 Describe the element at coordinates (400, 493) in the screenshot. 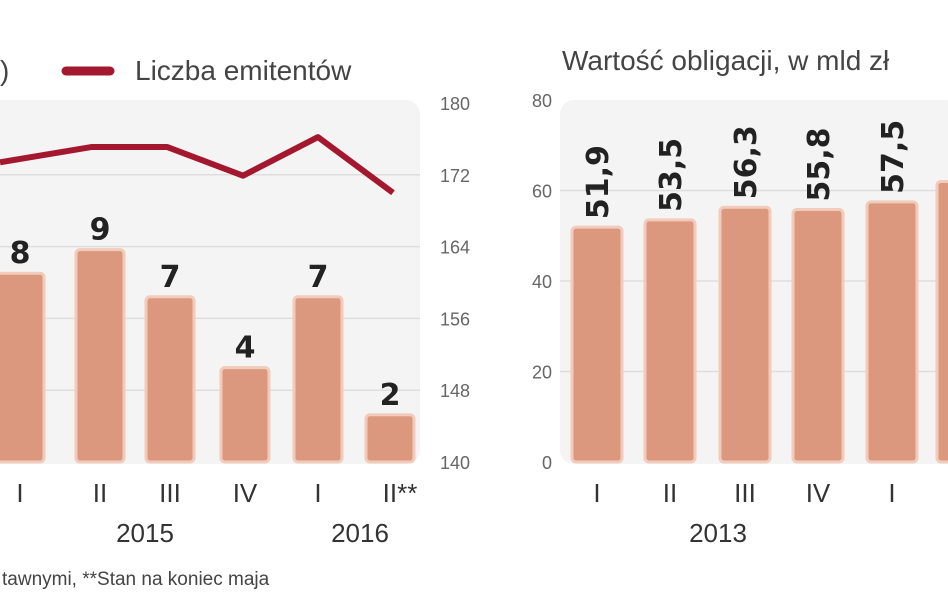

I see `left-category-label: II**` at that location.